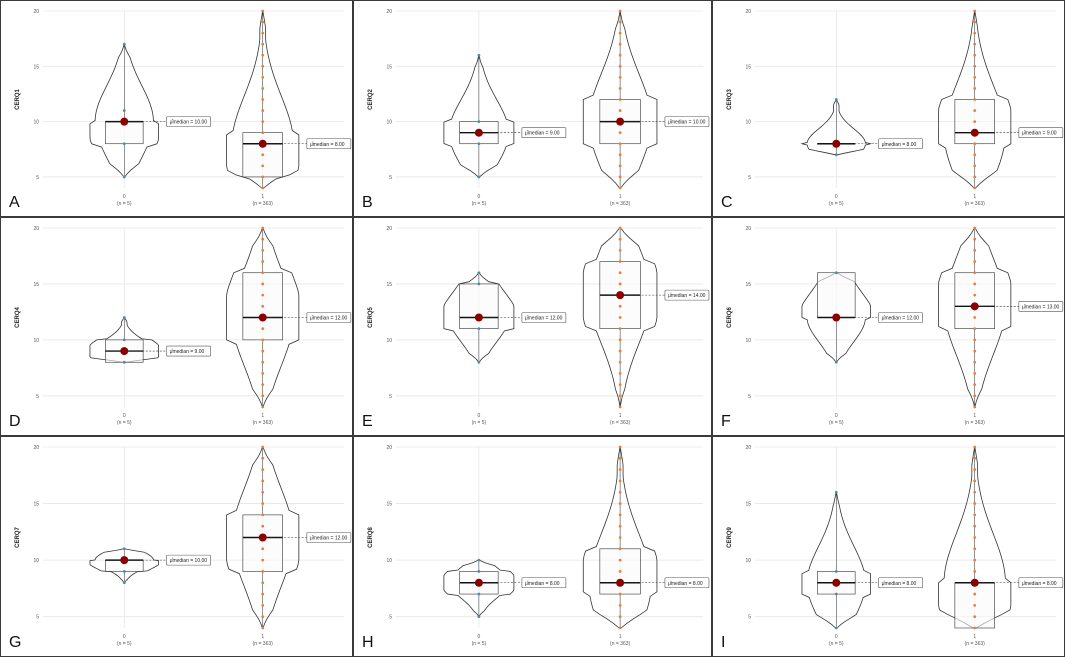 This screenshot has width=1065, height=658. What do you see at coordinates (189, 123) in the screenshot?
I see `median-label: μ̂median = 10.00` at bounding box center [189, 123].